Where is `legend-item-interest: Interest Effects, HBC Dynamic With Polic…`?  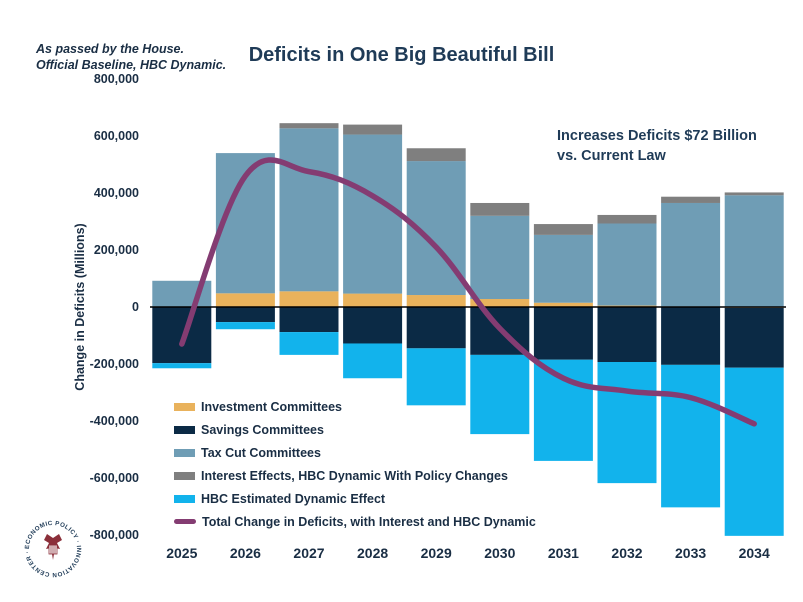
legend-item-interest: Interest Effects, HBC Dynamic With Polic… is located at coordinates (355, 475).